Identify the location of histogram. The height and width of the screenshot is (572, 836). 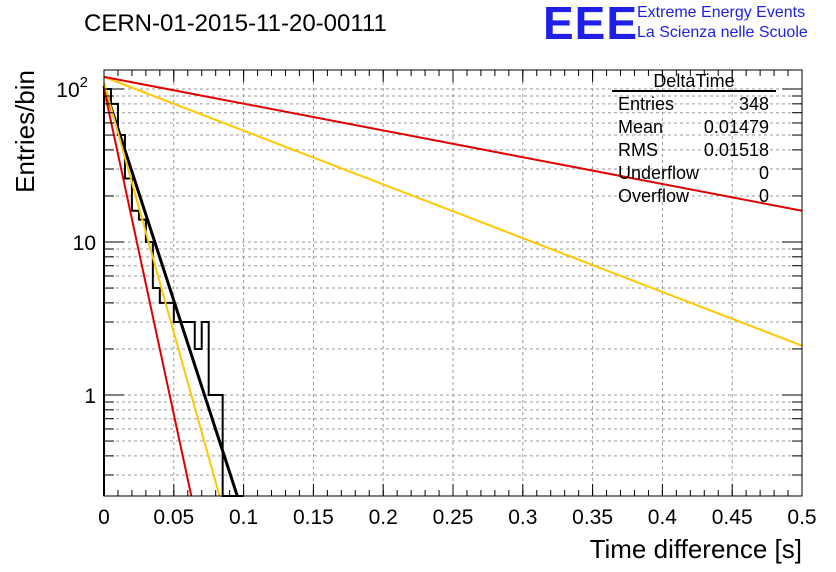
(173, 292).